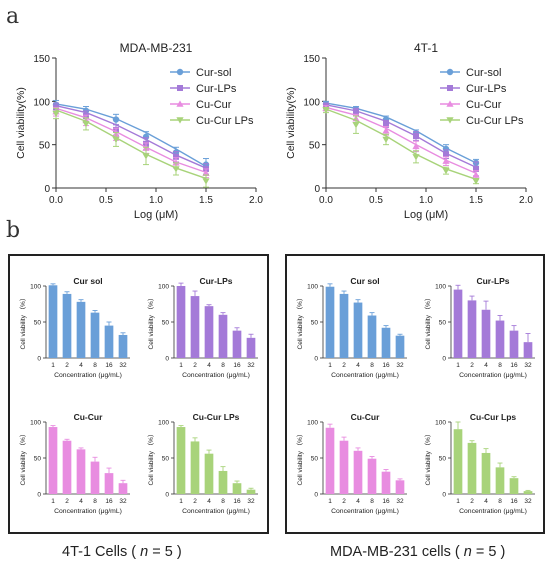 The image size is (550, 570). Describe the element at coordinates (291, 123) in the screenshot. I see `y-axis-label: Cell viability(%)` at that location.